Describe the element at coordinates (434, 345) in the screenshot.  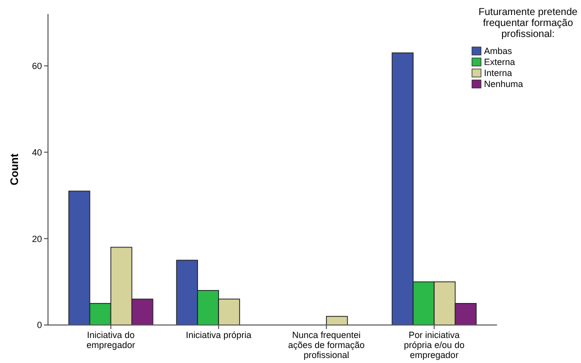
I see `x-tick-label: Por iniciativa própria e/ou do empregador` at that location.